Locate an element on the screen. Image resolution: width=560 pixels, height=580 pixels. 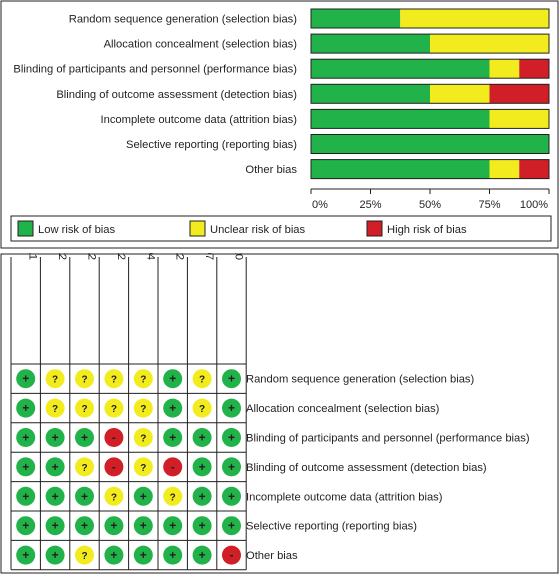
x-tick-label: 50% is located at coordinates (430, 205).